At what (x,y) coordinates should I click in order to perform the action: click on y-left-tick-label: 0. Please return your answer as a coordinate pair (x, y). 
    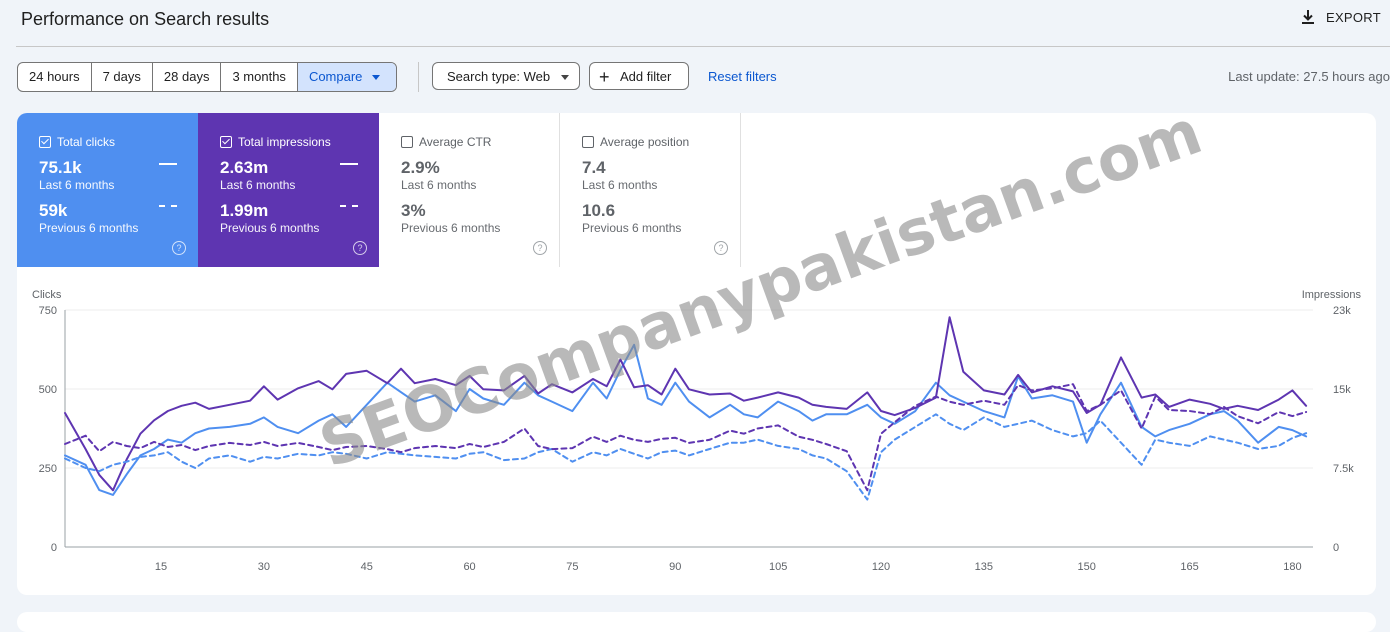
    Looking at the image, I should click on (54, 548).